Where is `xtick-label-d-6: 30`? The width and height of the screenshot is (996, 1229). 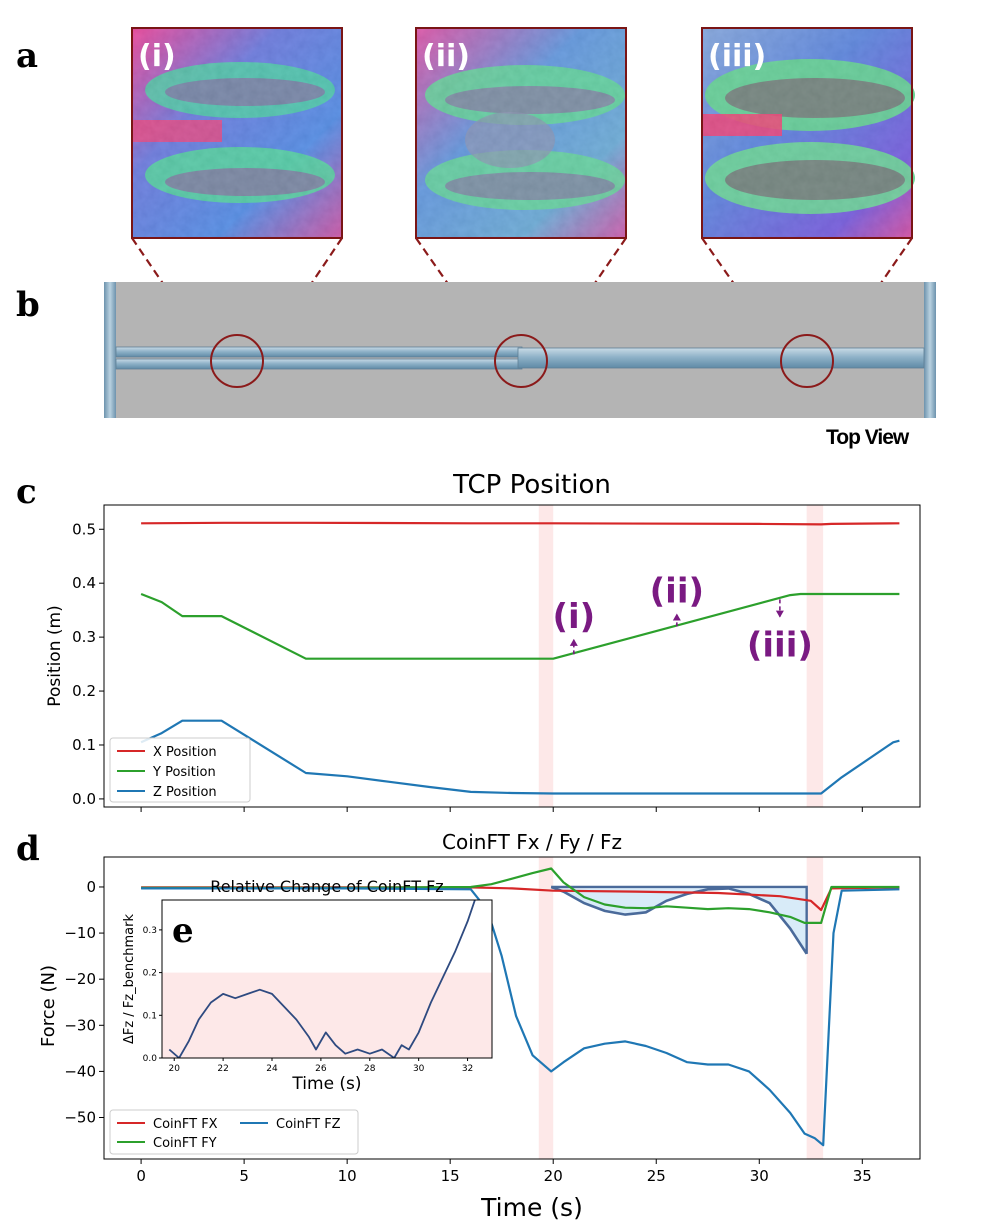
xtick-label-d-6: 30 is located at coordinates (759, 1176).